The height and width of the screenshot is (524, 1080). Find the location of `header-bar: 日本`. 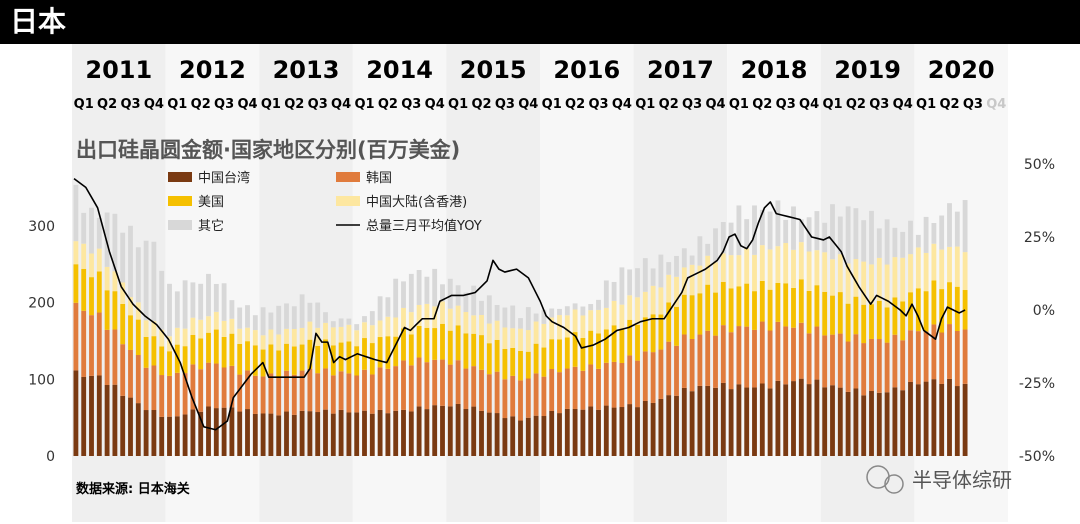

header-bar: 日本 is located at coordinates (540, 22).